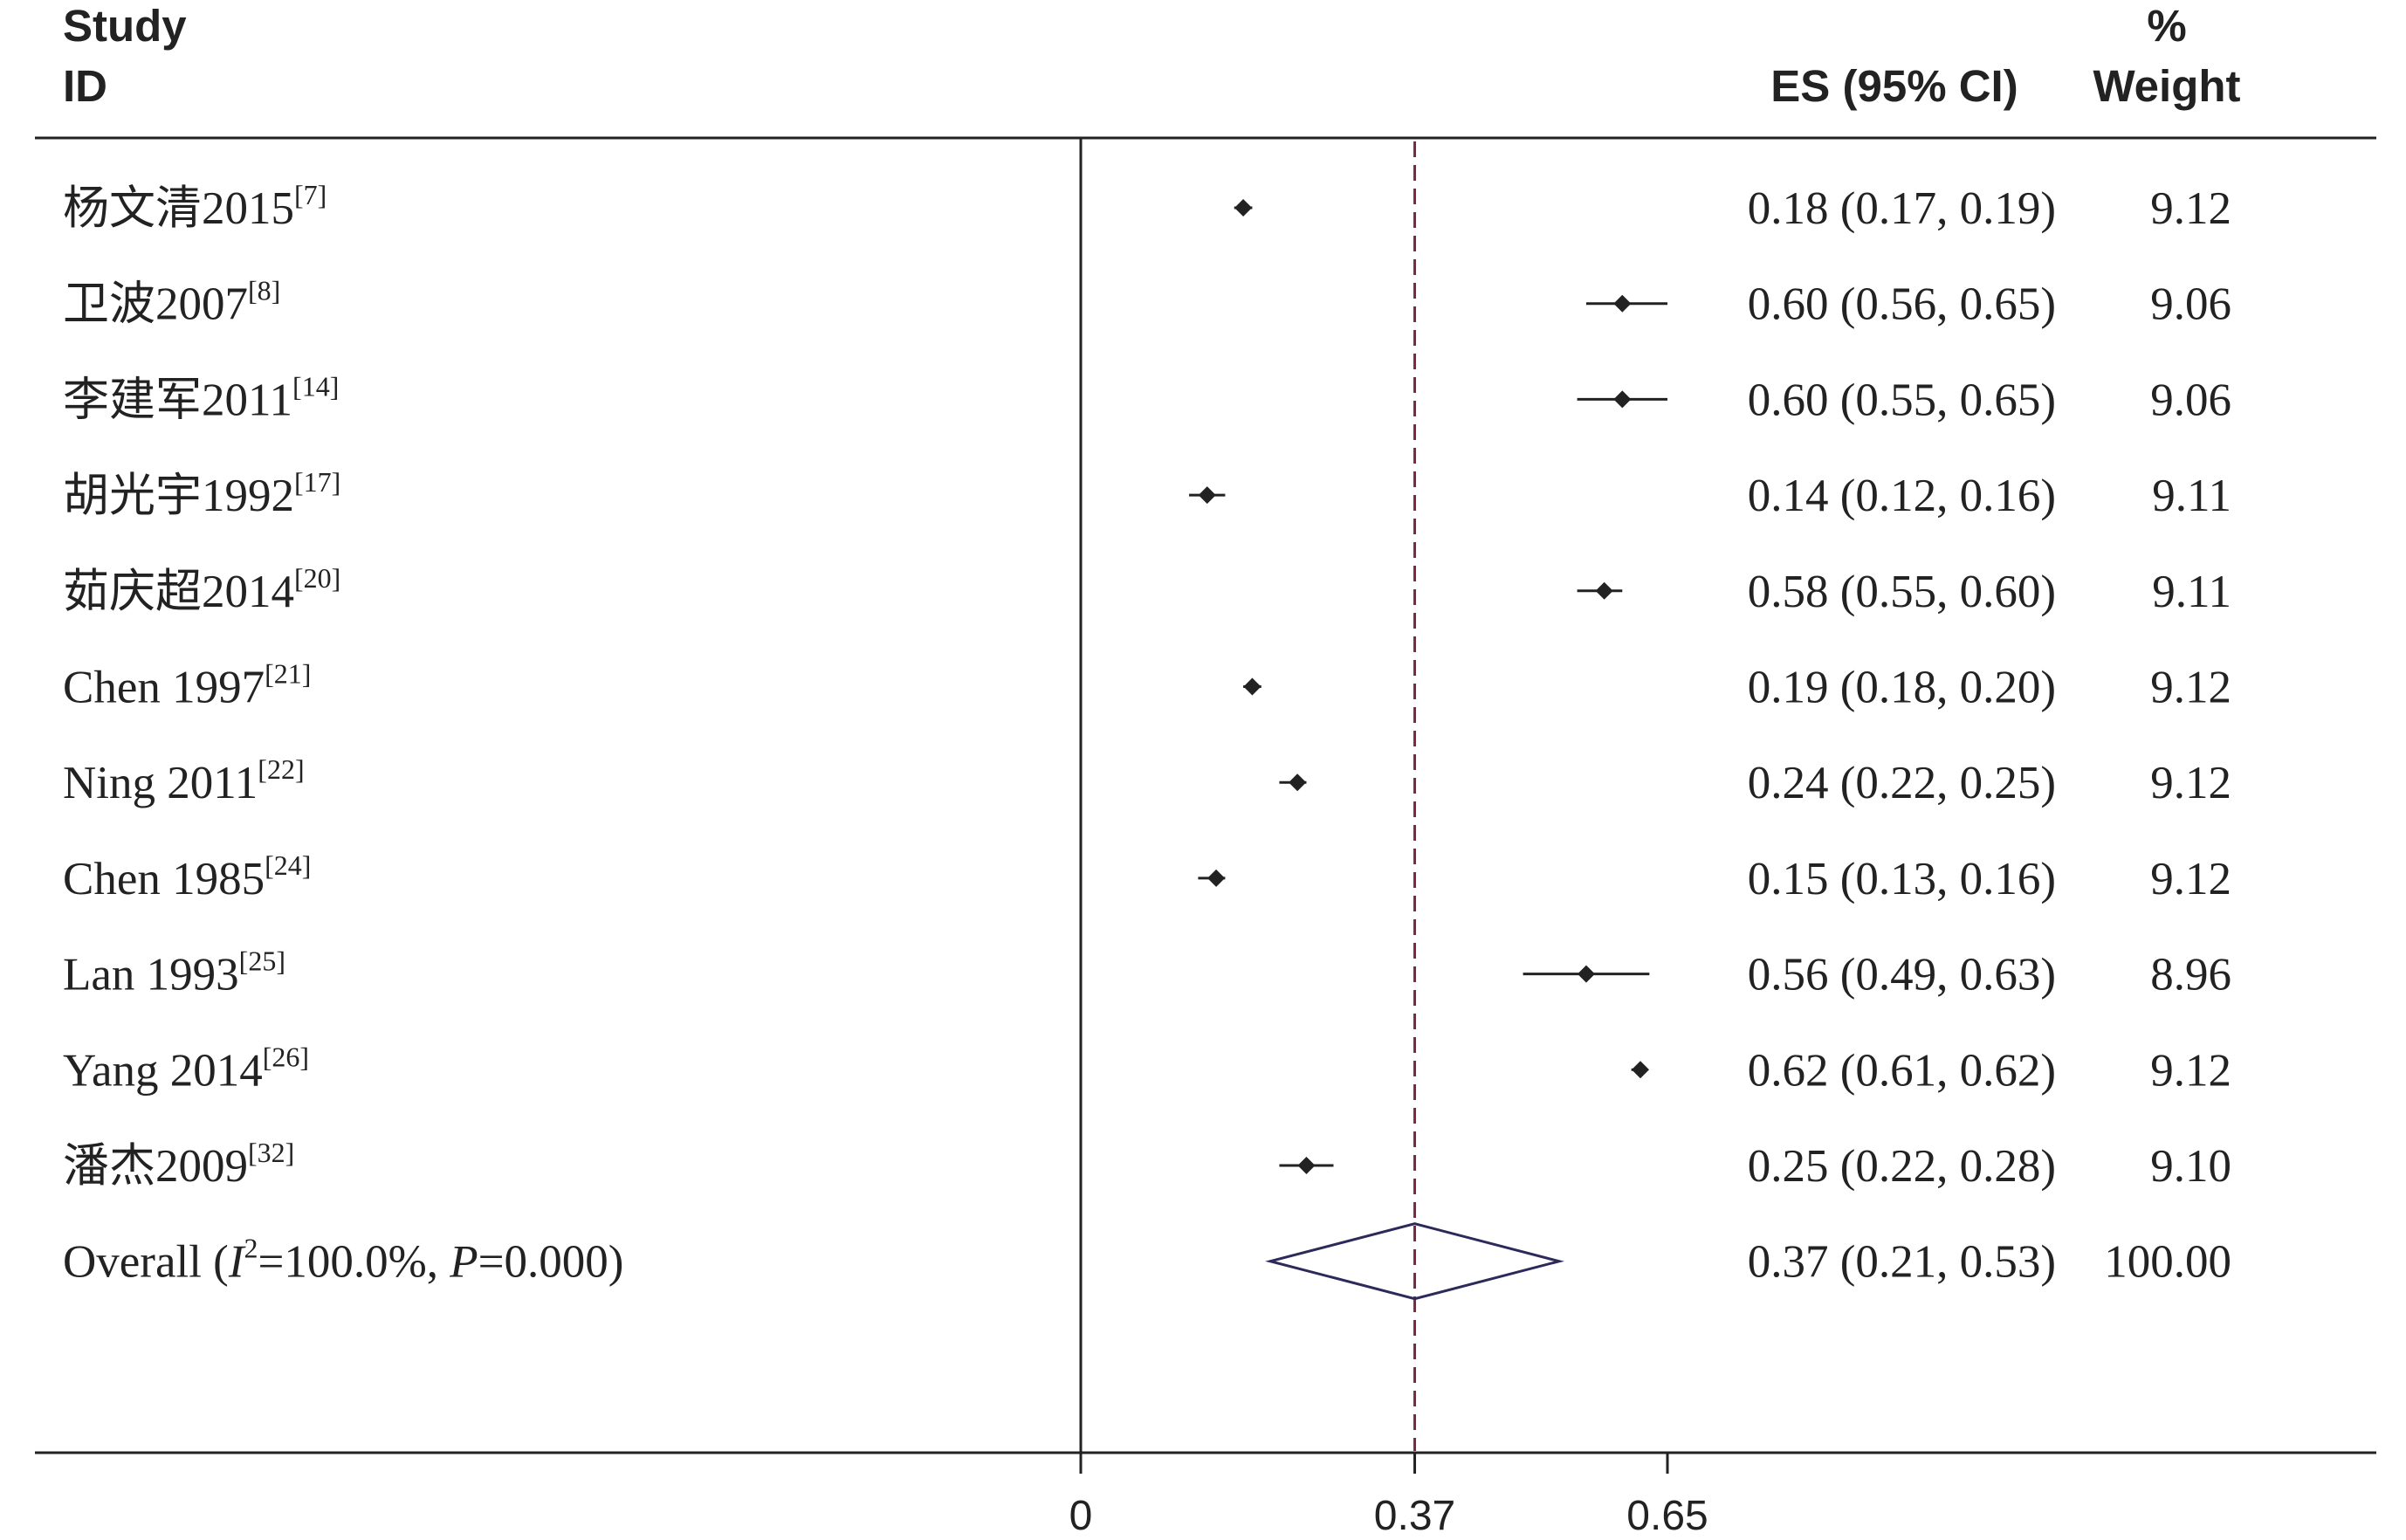 This screenshot has height=1540, width=2406. What do you see at coordinates (2166, 26) in the screenshot?
I see `header-percent: %` at bounding box center [2166, 26].